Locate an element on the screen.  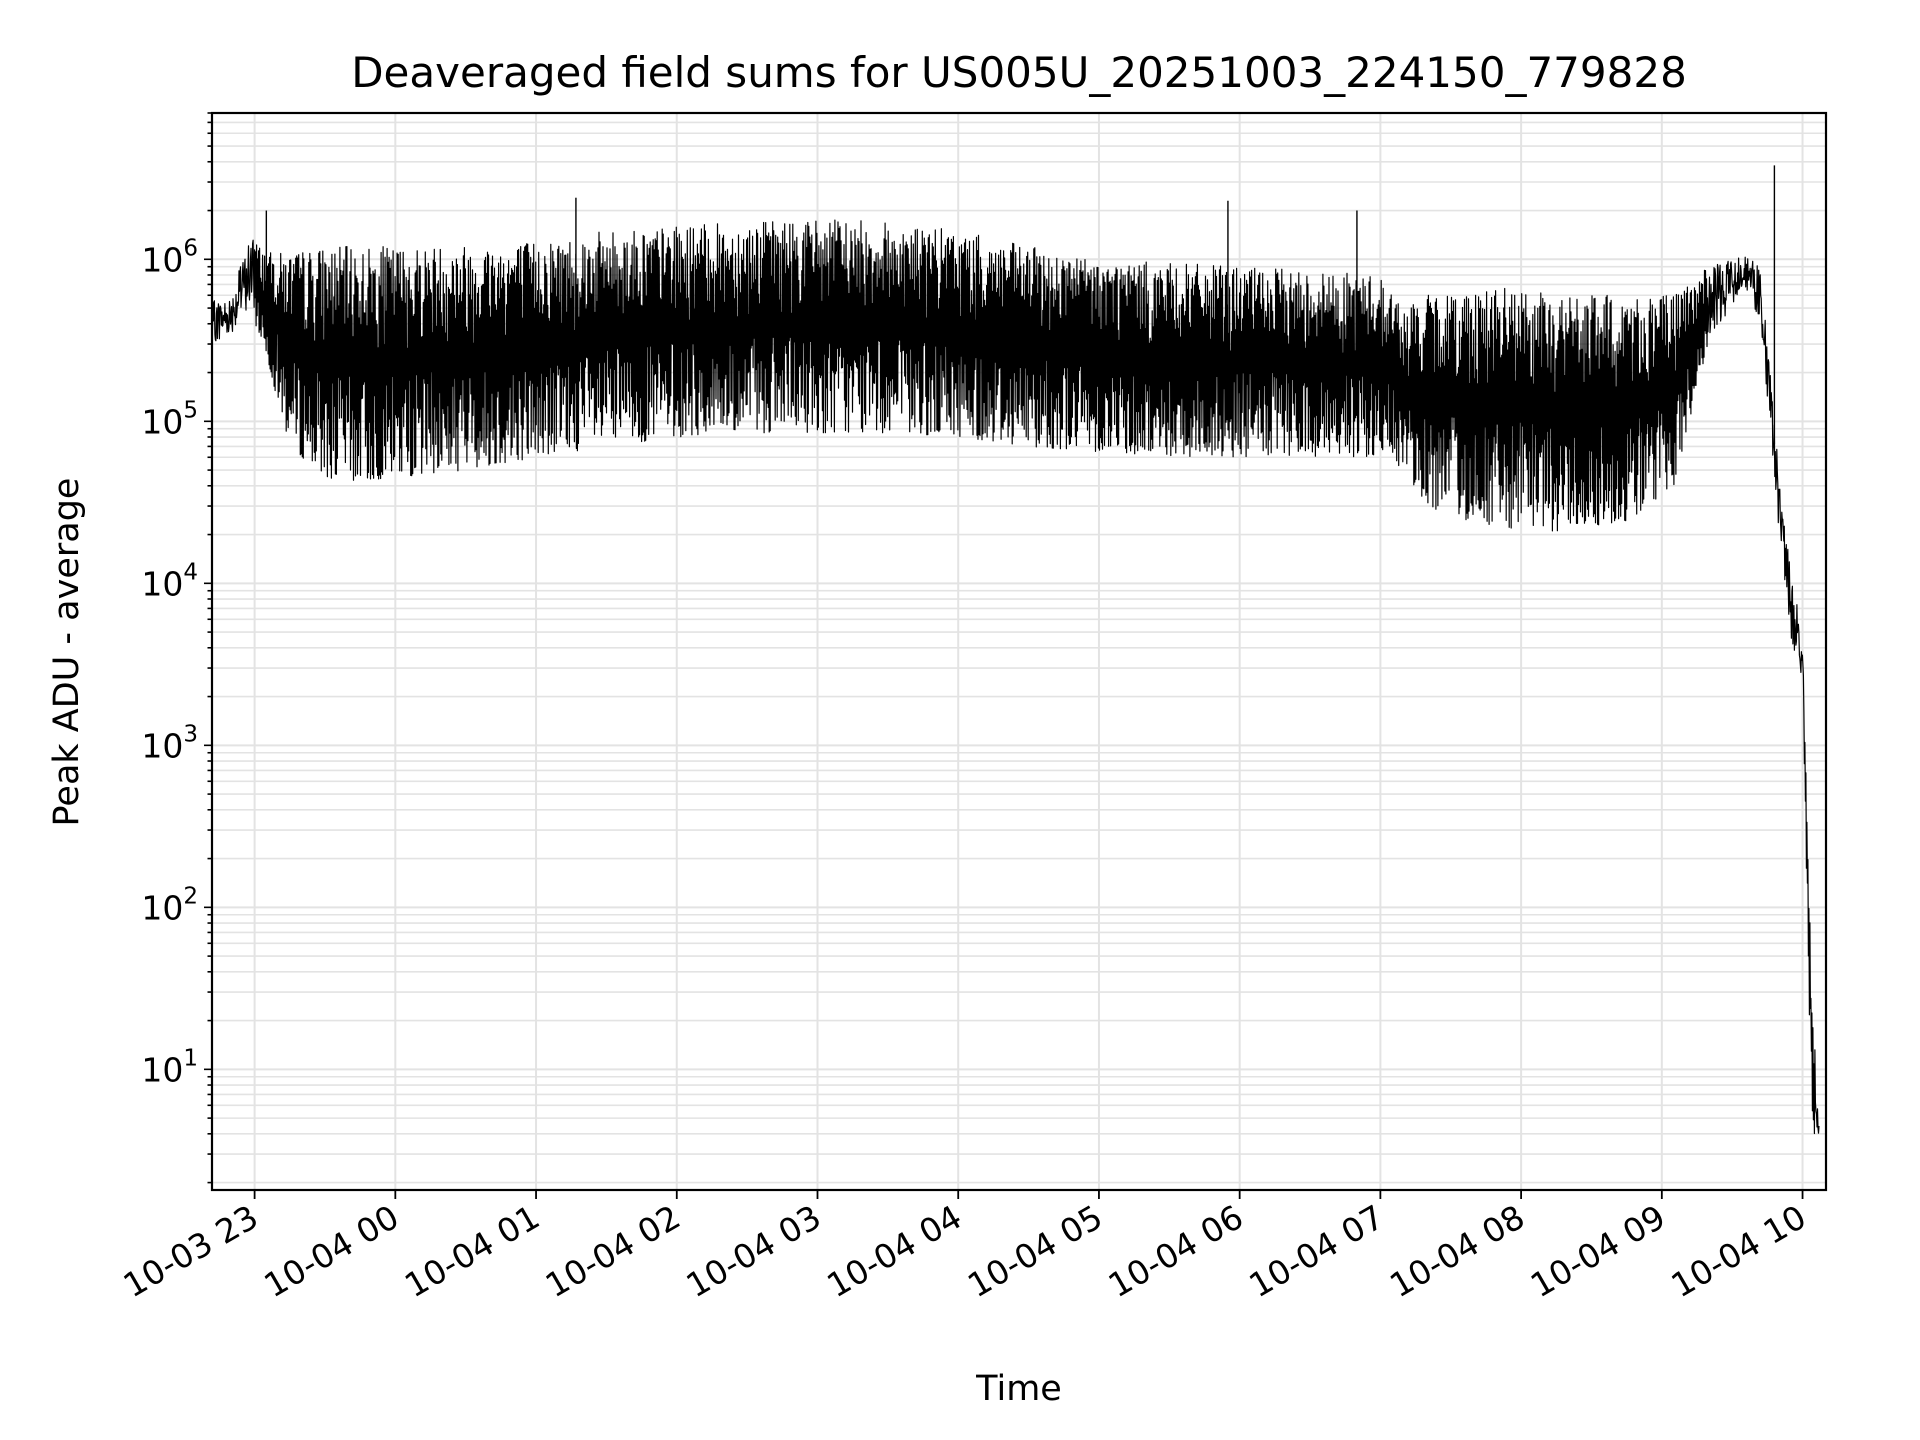
y-tick-label: 10⁴ is located at coordinates (169, 581).